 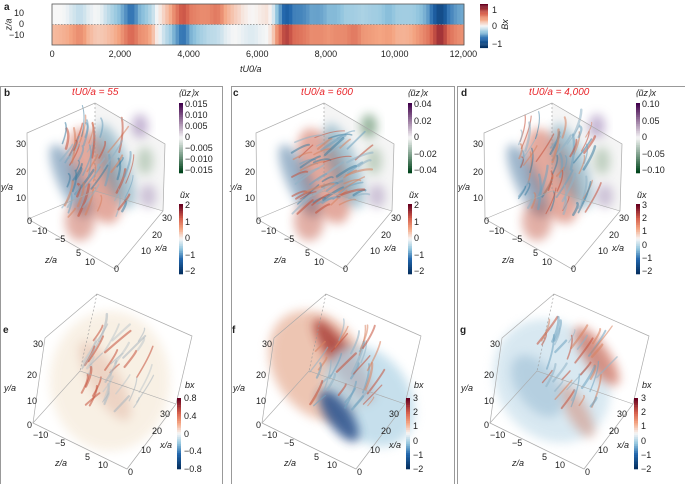 I want to click on x-tick-label: 30, so click(x=396, y=218).